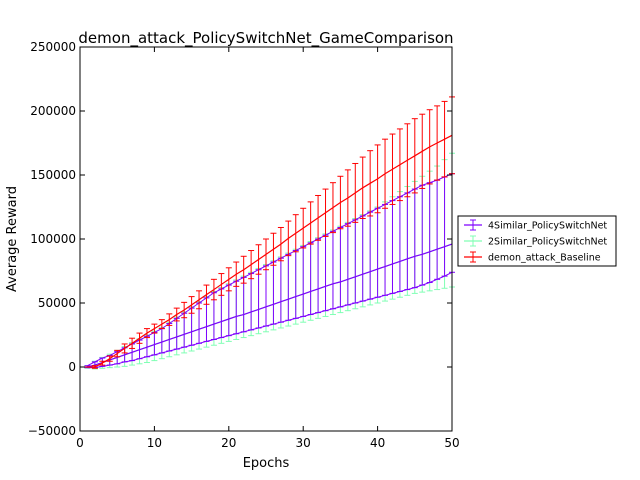  Describe the element at coordinates (547, 226) in the screenshot. I see `legend-label: 4Similar_PolicySwitchNet` at that location.